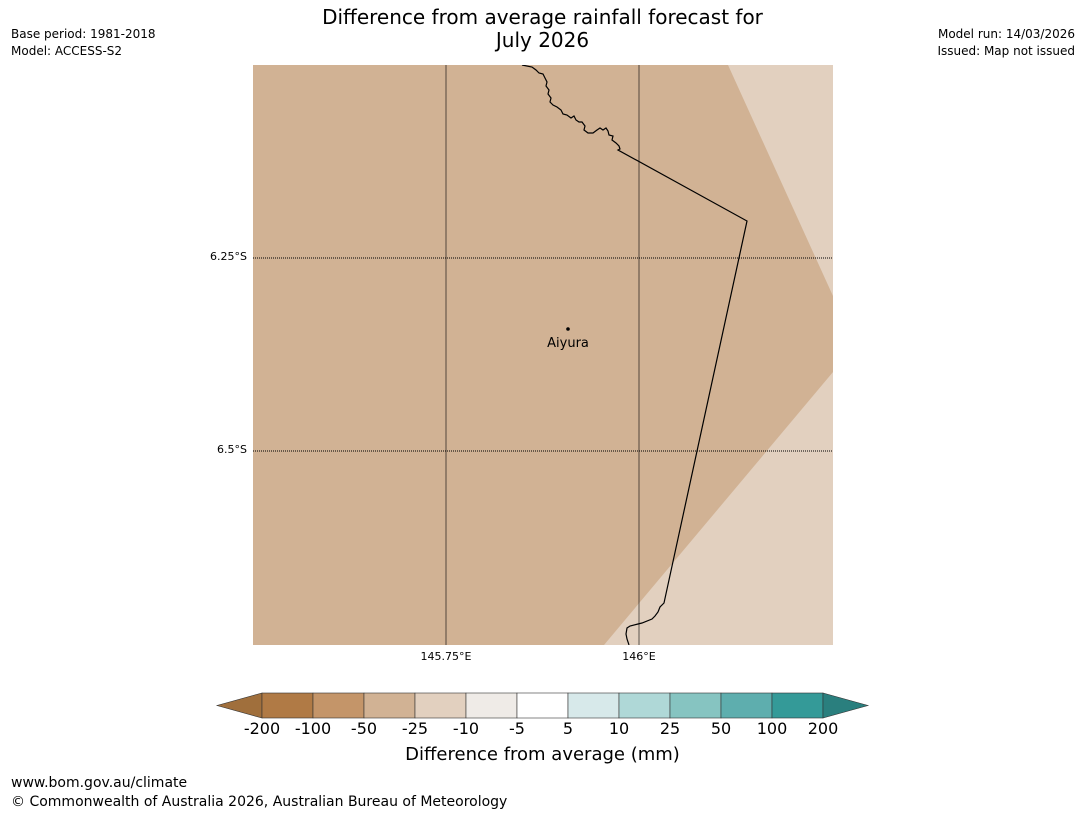 Image resolution: width=1085 pixels, height=816 pixels. I want to click on colorbar-tick-label: -100, so click(313, 728).